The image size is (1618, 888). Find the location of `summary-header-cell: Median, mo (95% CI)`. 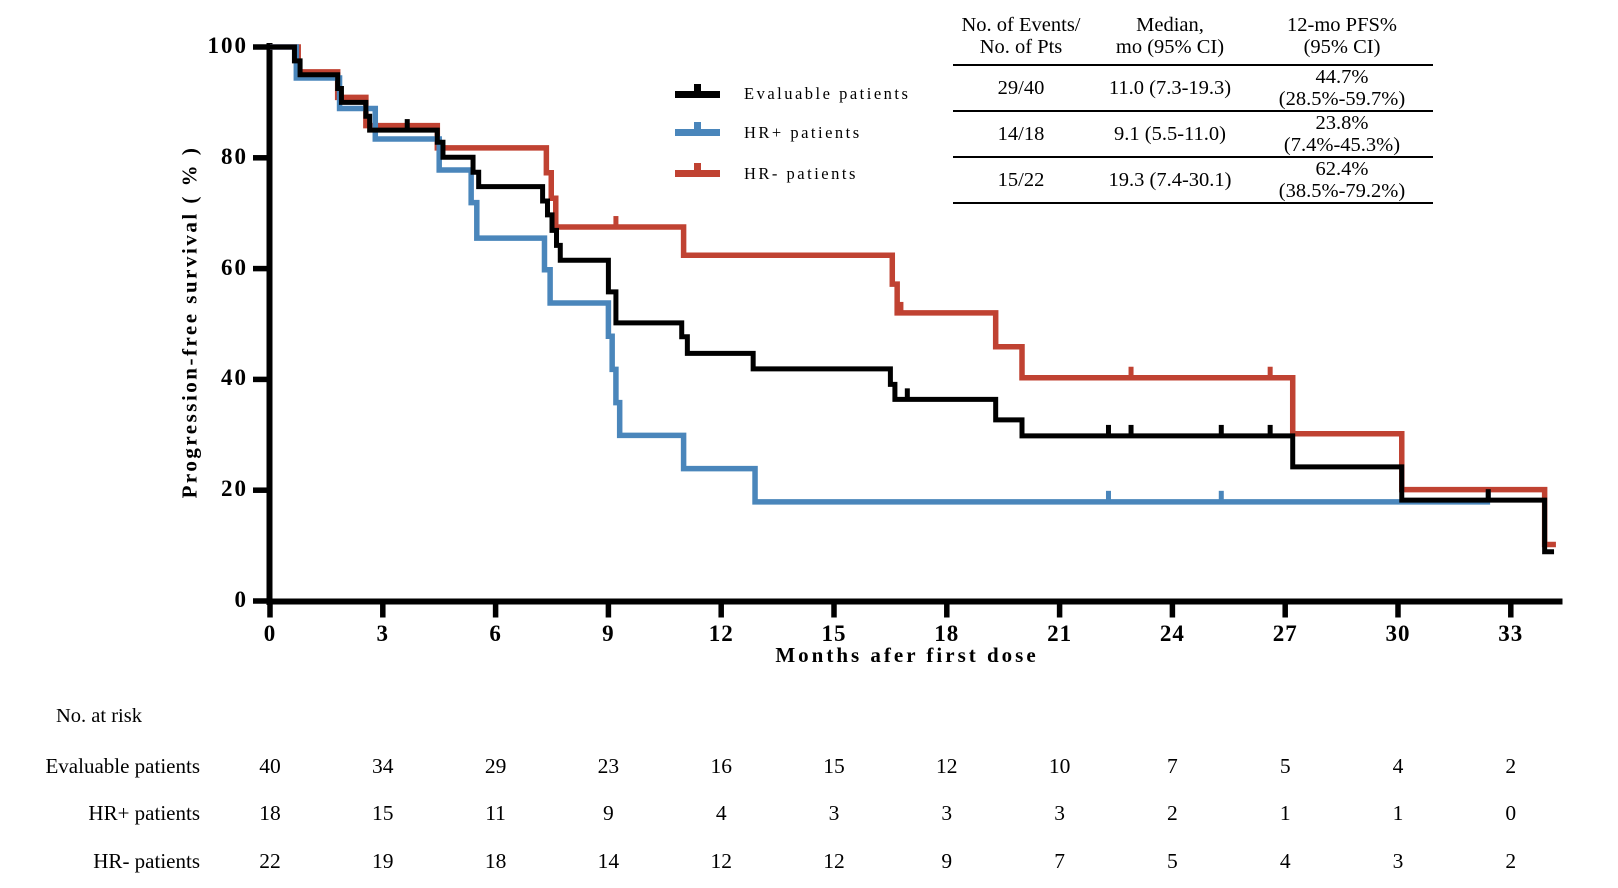

summary-header-cell: Median, mo (95% CI) is located at coordinates (1170, 40).